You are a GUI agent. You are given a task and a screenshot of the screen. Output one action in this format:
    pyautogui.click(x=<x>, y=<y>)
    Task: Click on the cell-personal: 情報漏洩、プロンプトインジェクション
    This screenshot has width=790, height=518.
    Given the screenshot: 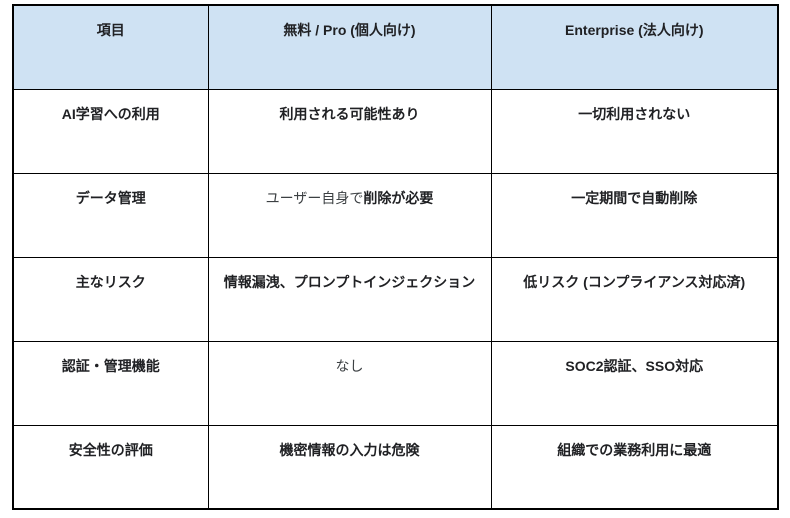 What is the action you would take?
    pyautogui.click(x=349, y=299)
    